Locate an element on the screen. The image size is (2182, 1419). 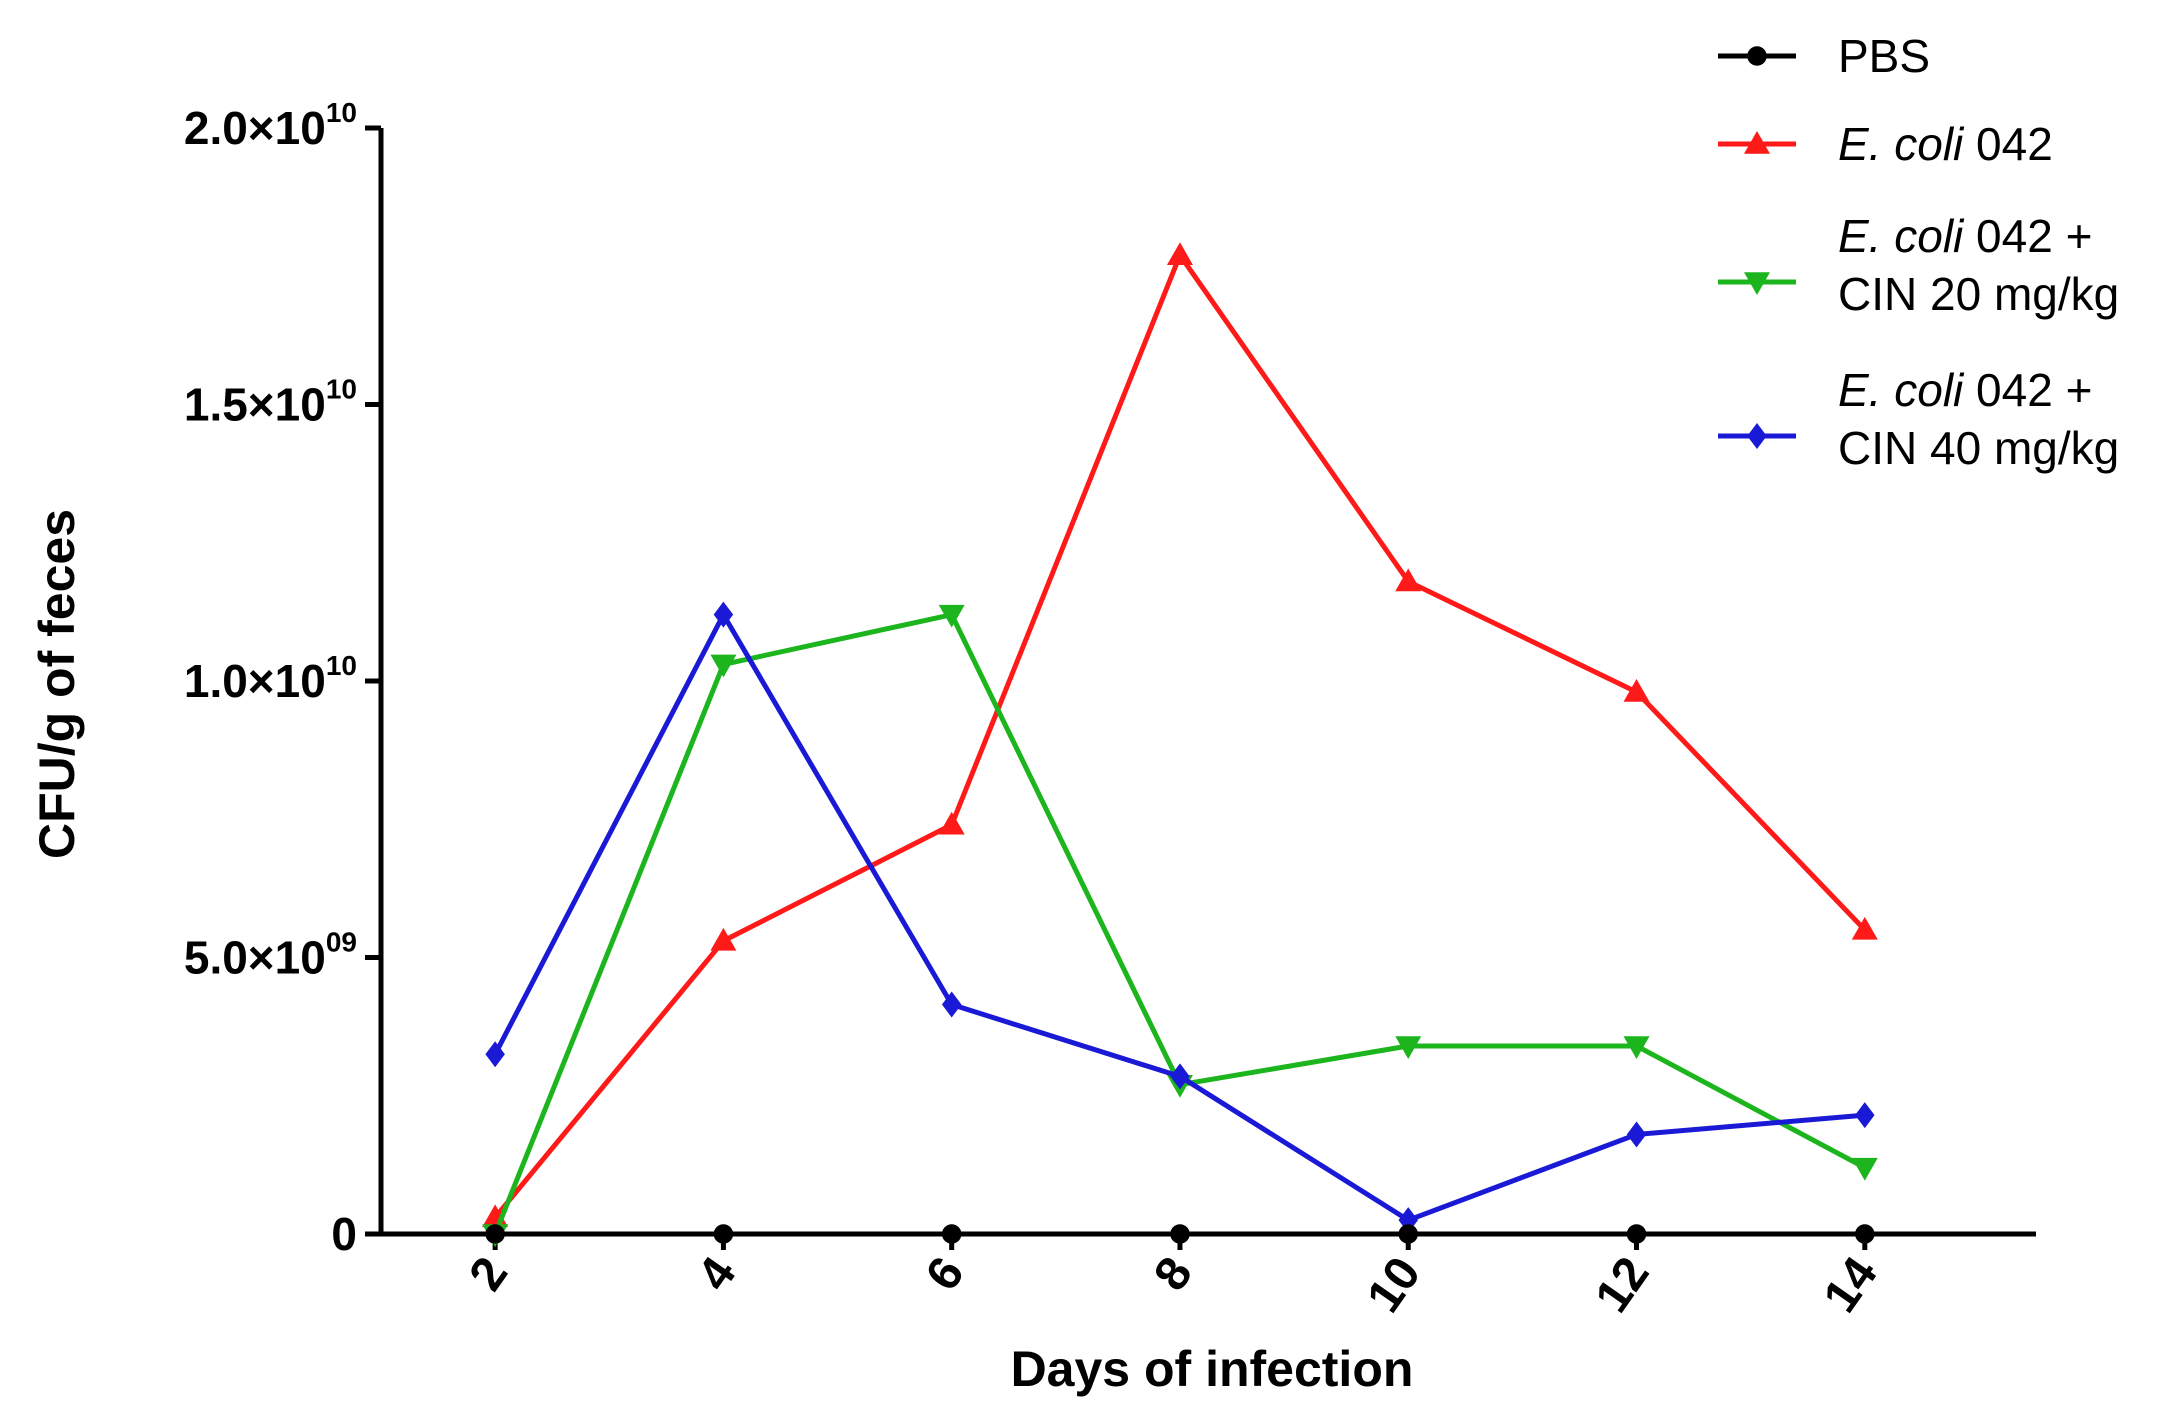
x-tick-label: 12 is located at coordinates (1622, 1285).